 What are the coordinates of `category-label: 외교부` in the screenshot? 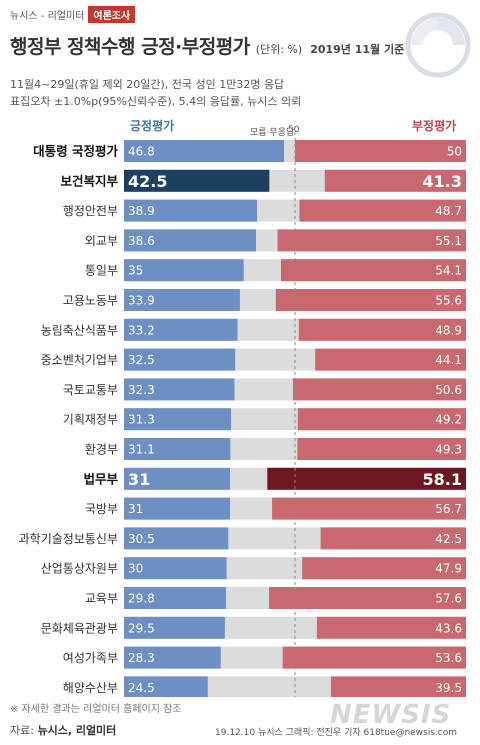 It's located at (101, 241).